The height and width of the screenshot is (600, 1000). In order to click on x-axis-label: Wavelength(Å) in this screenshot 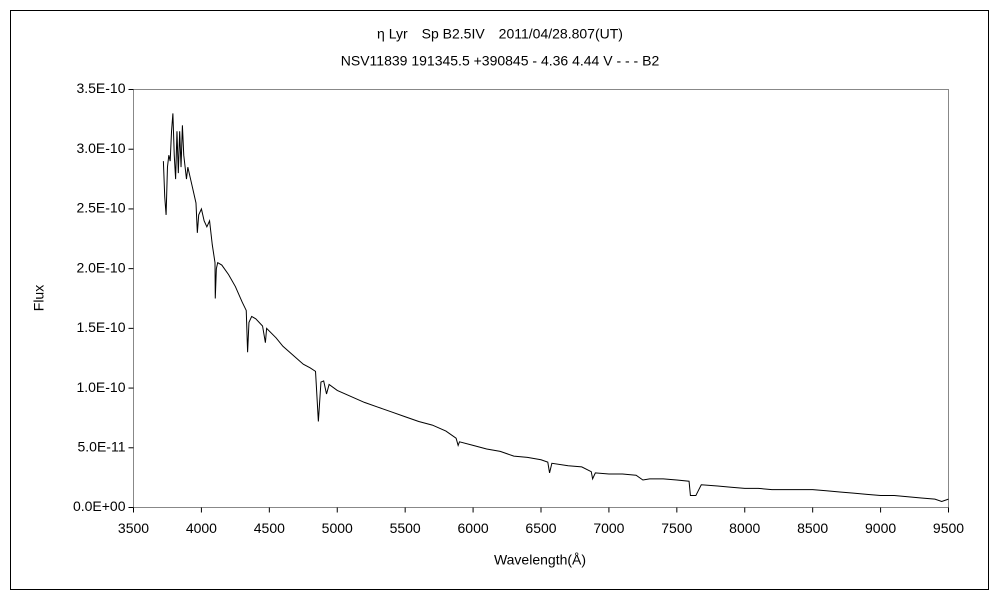, I will do `click(540, 560)`.